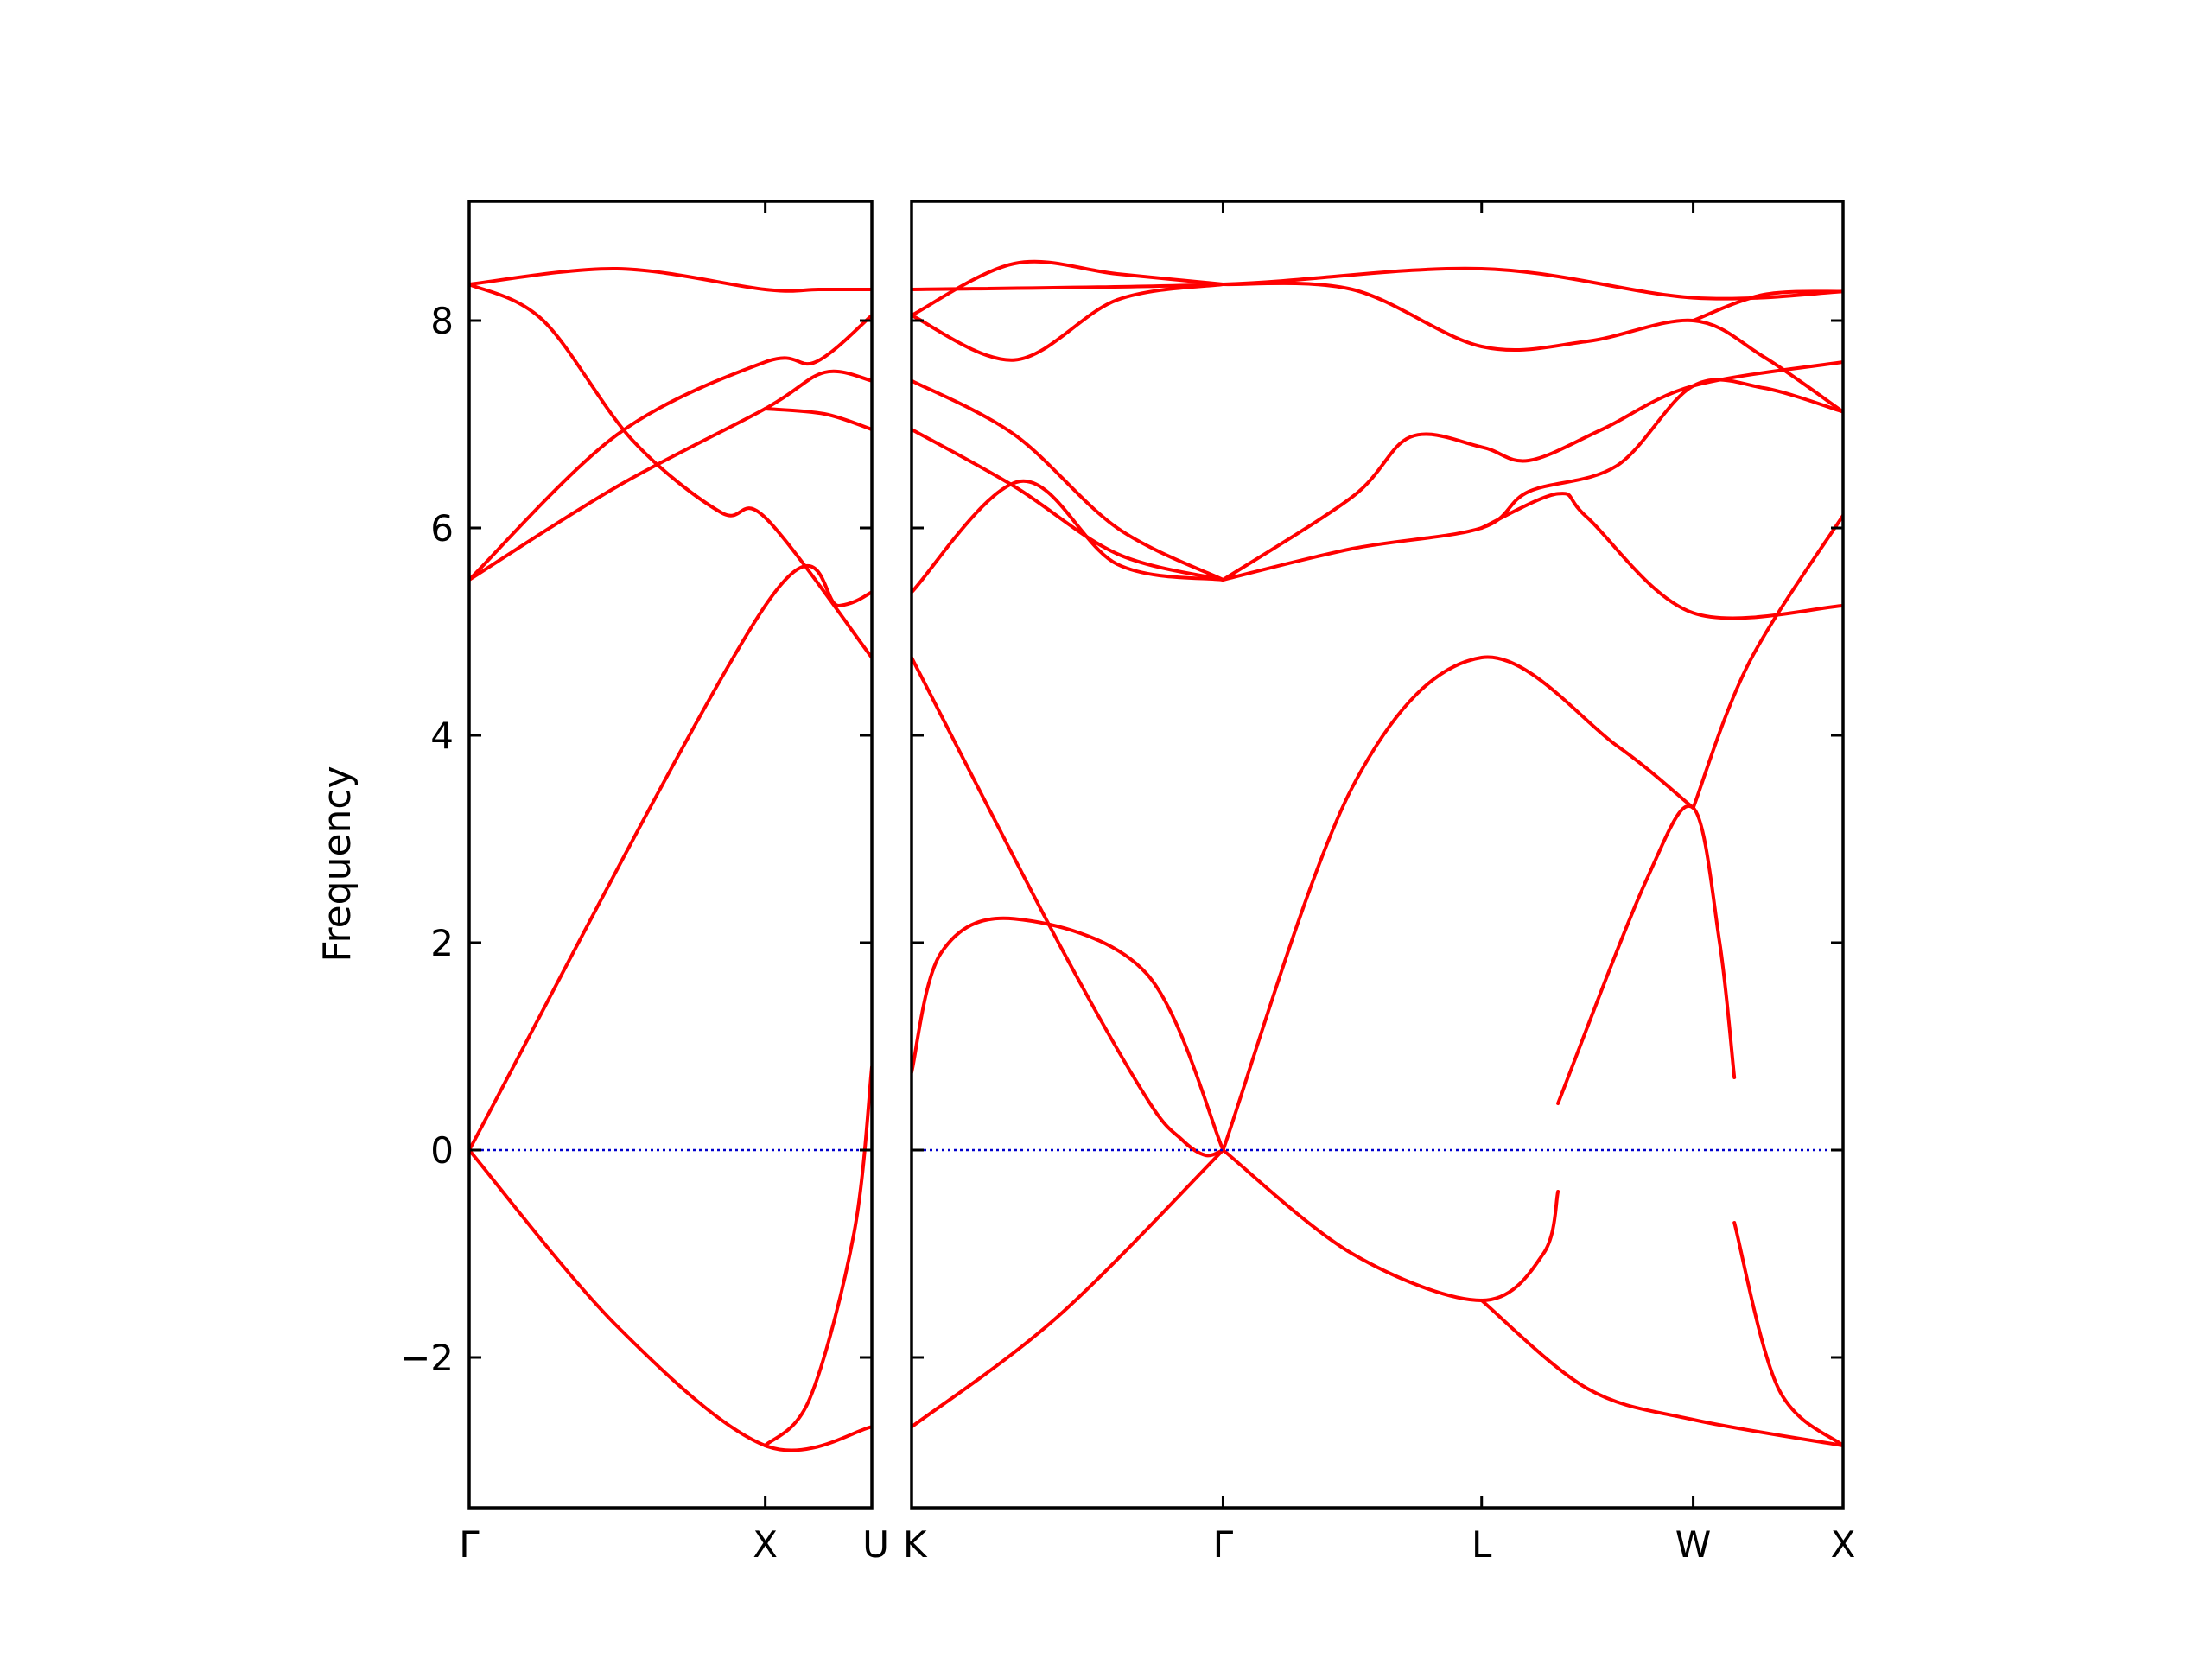  I want to click on x-tick-label: W, so click(1693, 1544).